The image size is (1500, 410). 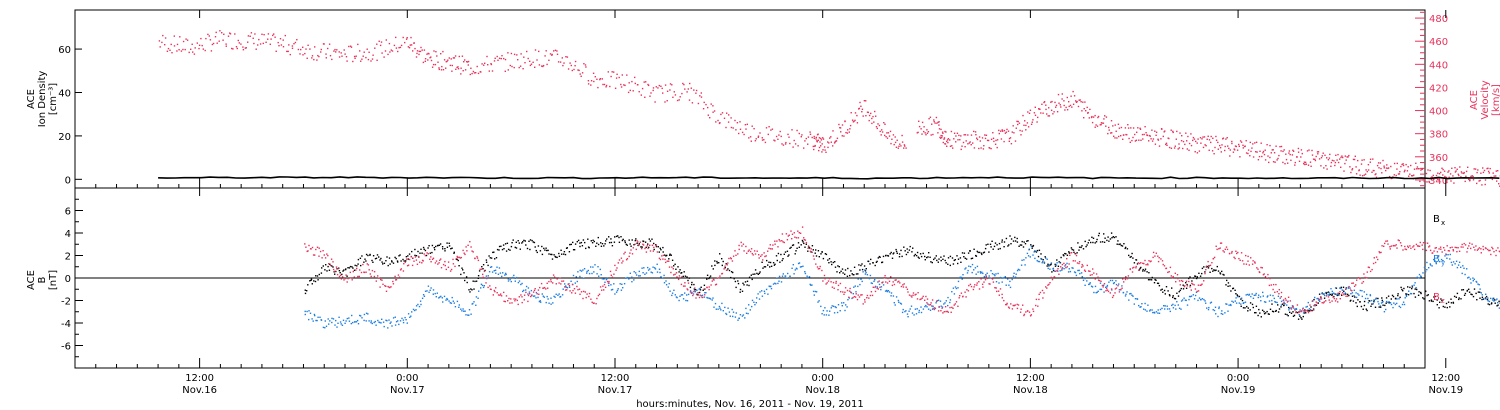 What do you see at coordinates (68, 279) in the screenshot?
I see `field-tick-label: 0` at bounding box center [68, 279].